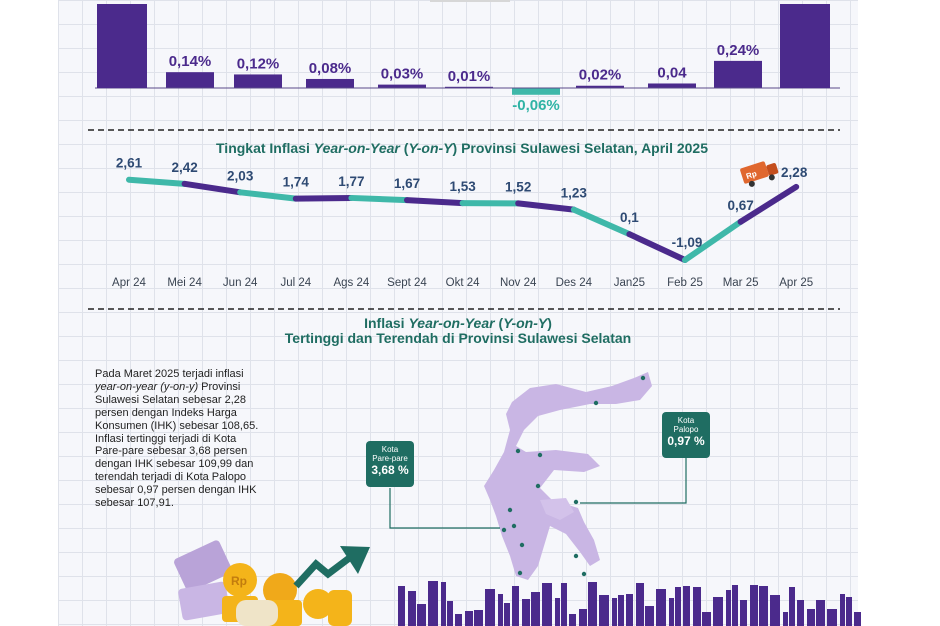  I want to click on connector-pare-pare, so click(444, 508).